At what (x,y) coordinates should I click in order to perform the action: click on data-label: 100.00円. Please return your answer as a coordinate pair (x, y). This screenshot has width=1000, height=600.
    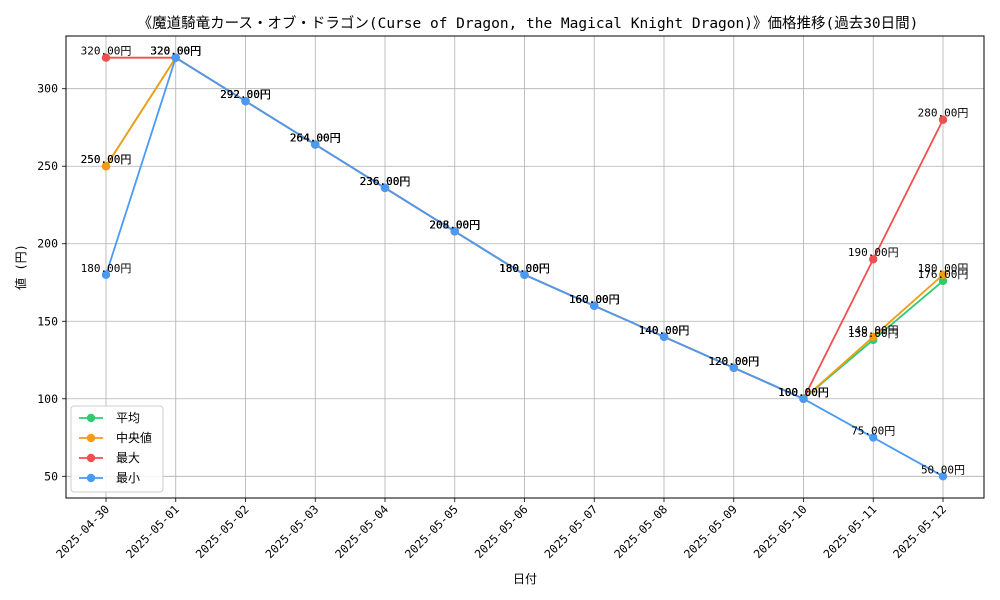
    Looking at the image, I should click on (803, 392).